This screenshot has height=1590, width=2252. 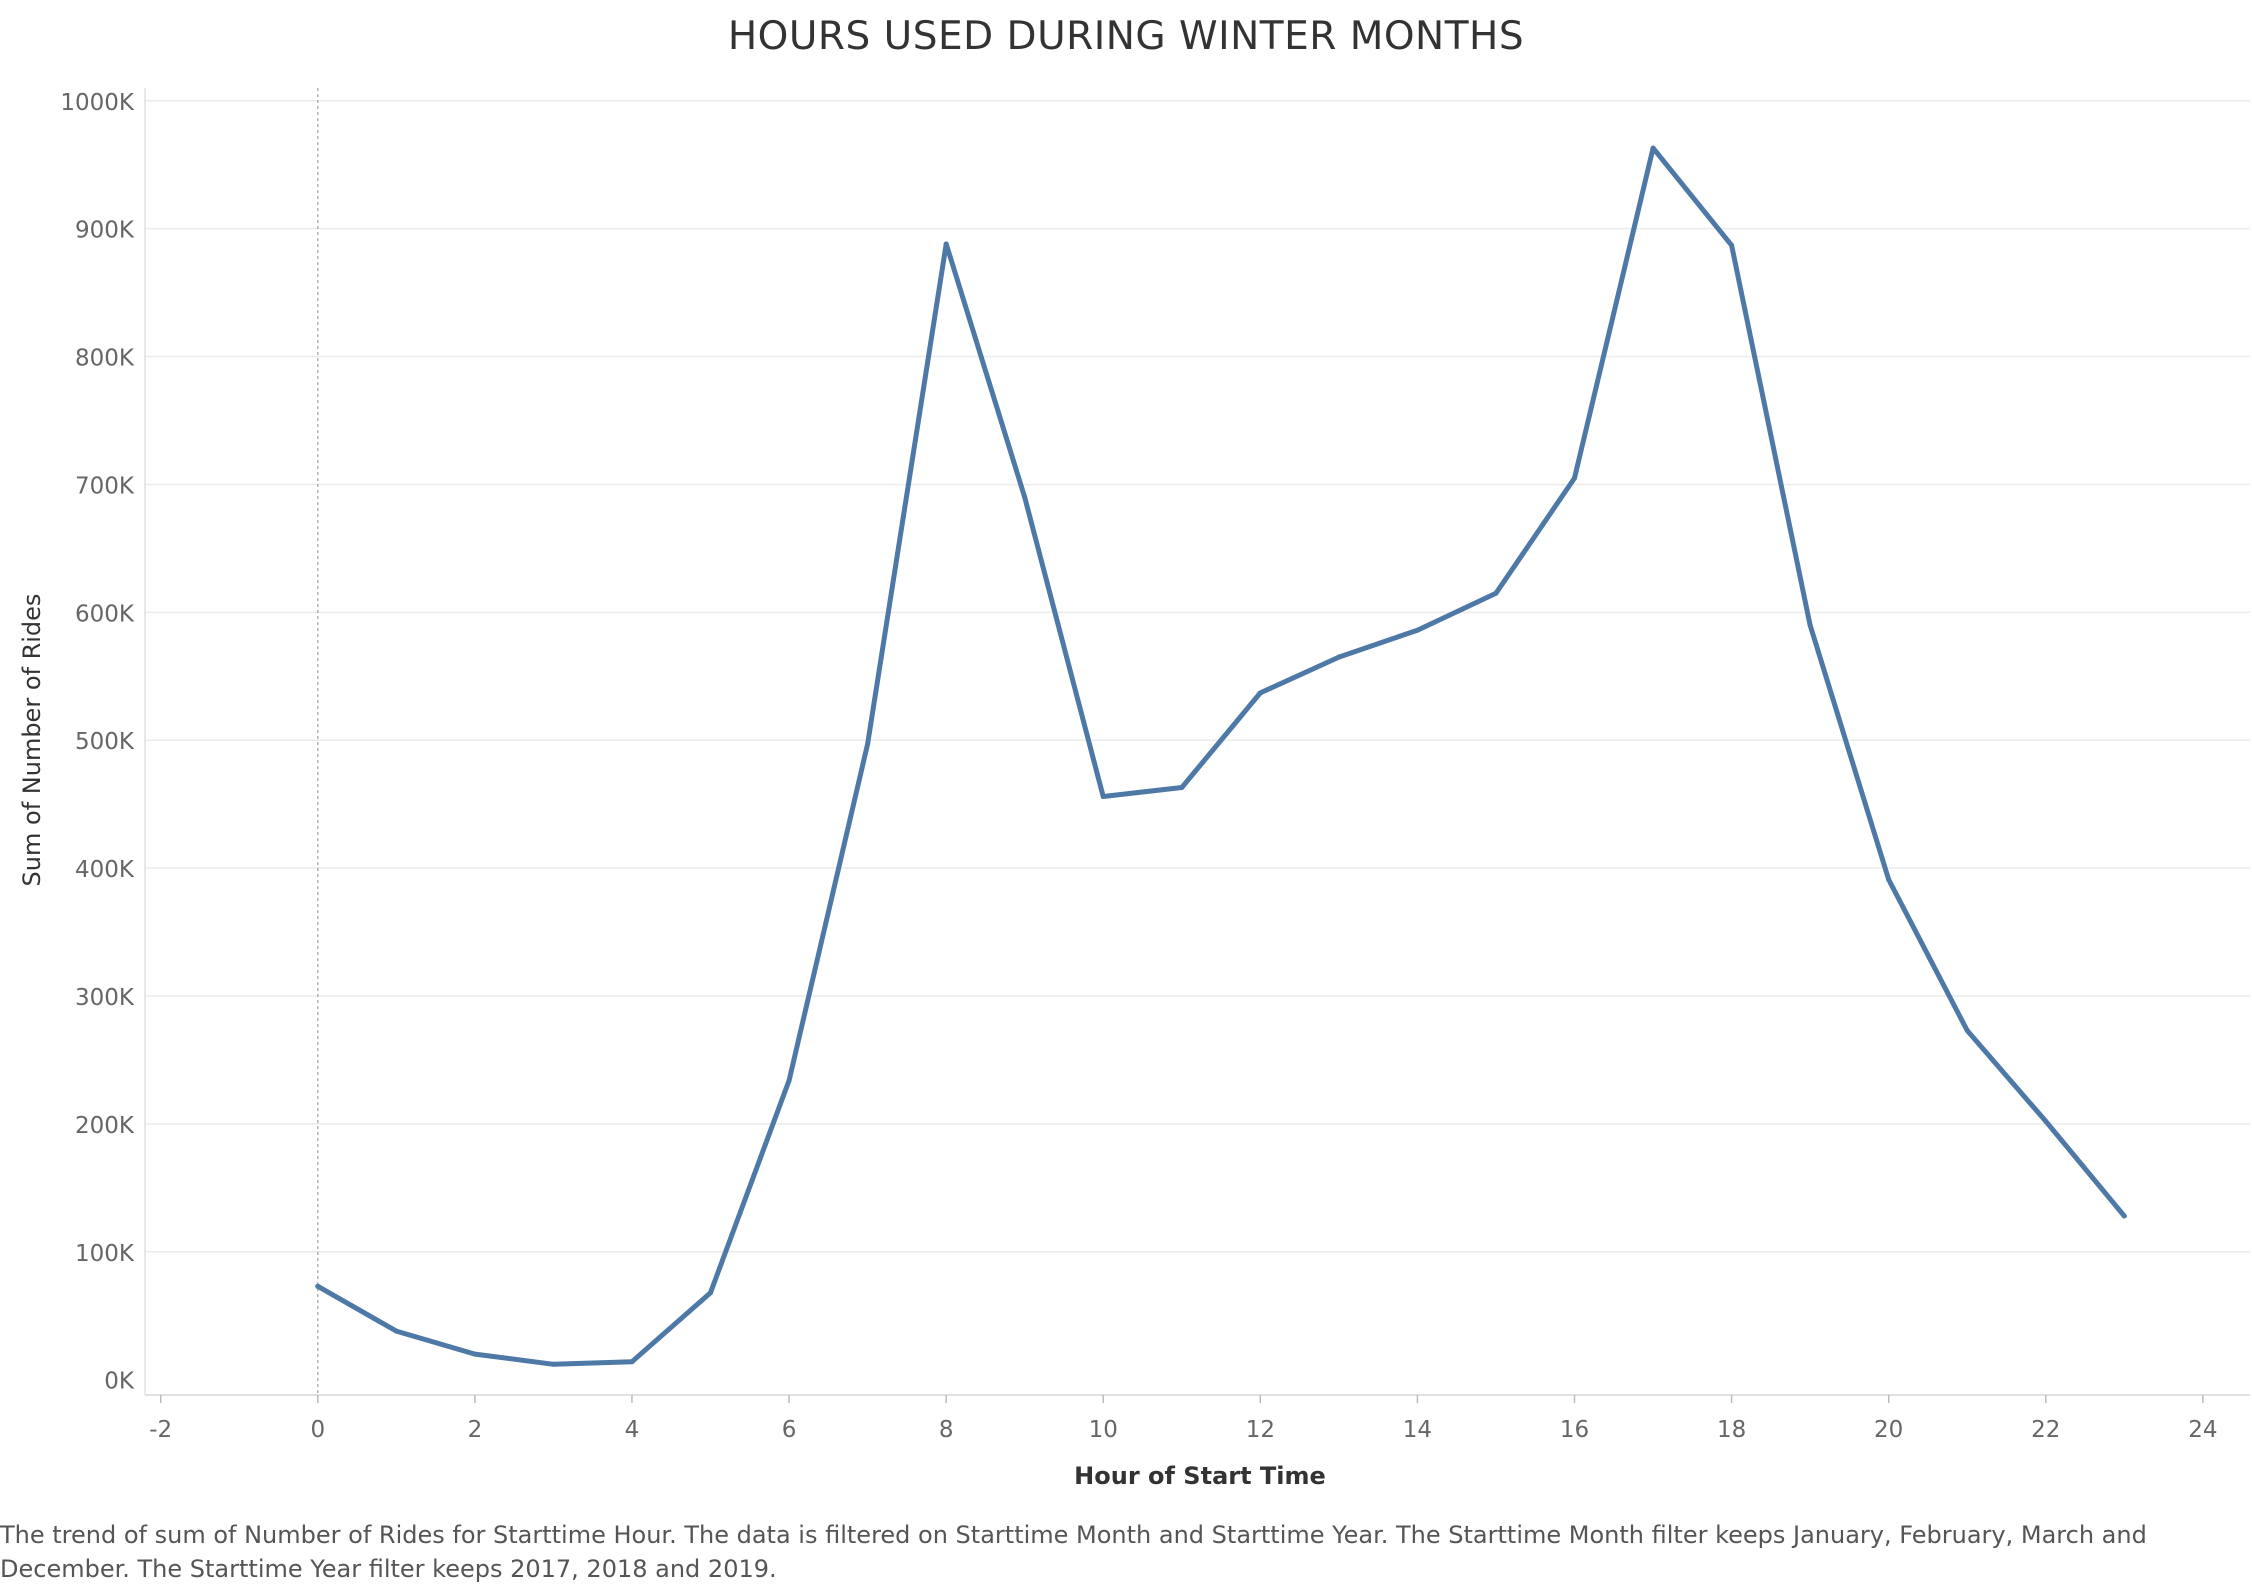 What do you see at coordinates (789, 1430) in the screenshot?
I see `x-tick-label: 6` at bounding box center [789, 1430].